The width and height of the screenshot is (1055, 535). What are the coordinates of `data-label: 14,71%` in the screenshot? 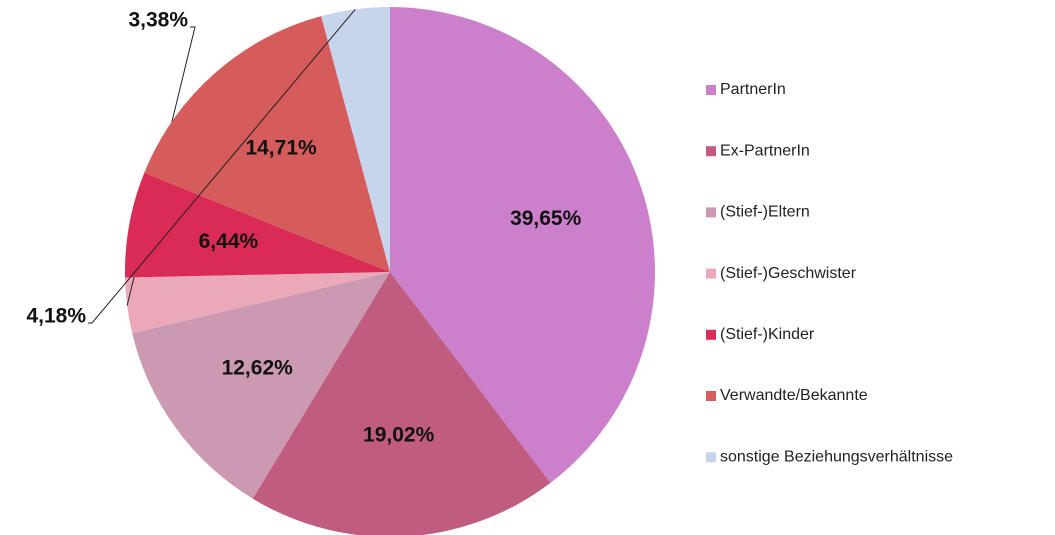 It's located at (281, 148).